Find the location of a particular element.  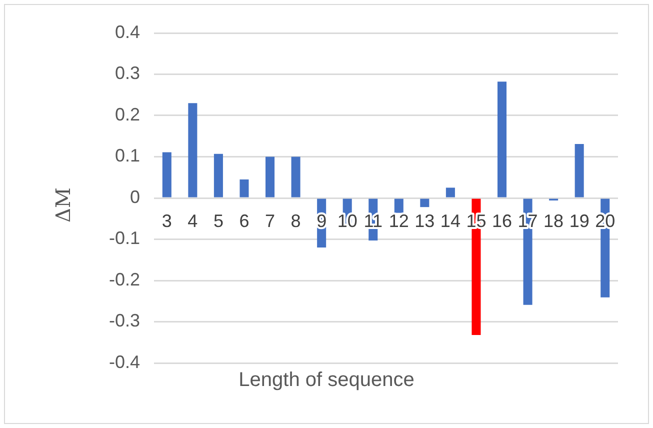

x-tick-label: 12 is located at coordinates (398, 220).